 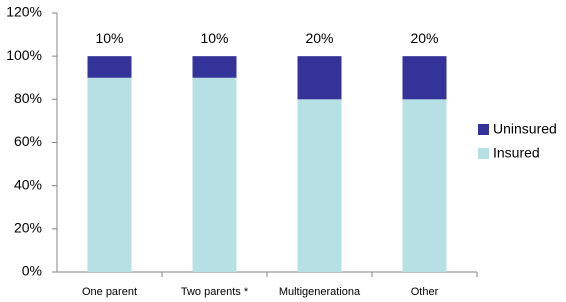 I want to click on y-tick-label: 80%, so click(x=28, y=98).